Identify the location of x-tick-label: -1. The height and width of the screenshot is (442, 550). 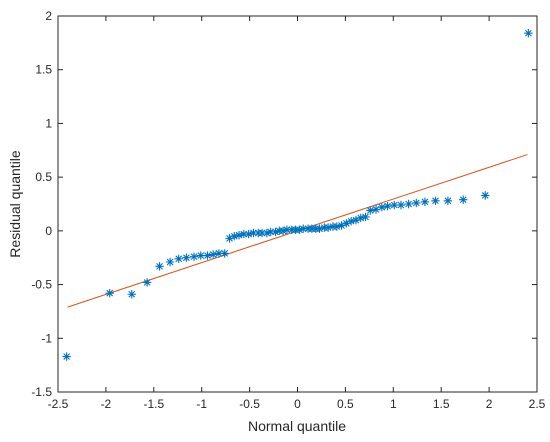
(201, 404).